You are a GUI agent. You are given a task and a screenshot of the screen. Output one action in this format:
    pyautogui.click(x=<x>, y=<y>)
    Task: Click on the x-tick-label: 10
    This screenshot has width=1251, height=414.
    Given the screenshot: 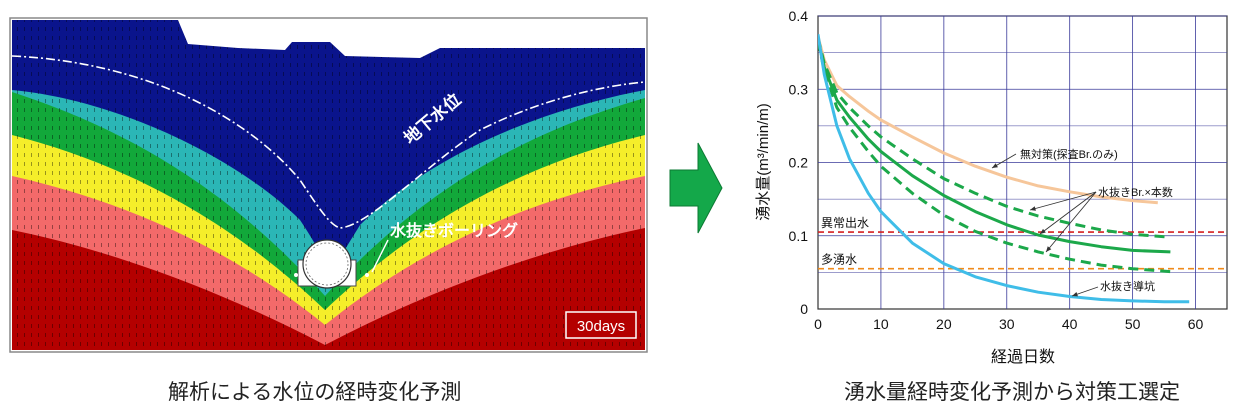 What is the action you would take?
    pyautogui.click(x=881, y=324)
    